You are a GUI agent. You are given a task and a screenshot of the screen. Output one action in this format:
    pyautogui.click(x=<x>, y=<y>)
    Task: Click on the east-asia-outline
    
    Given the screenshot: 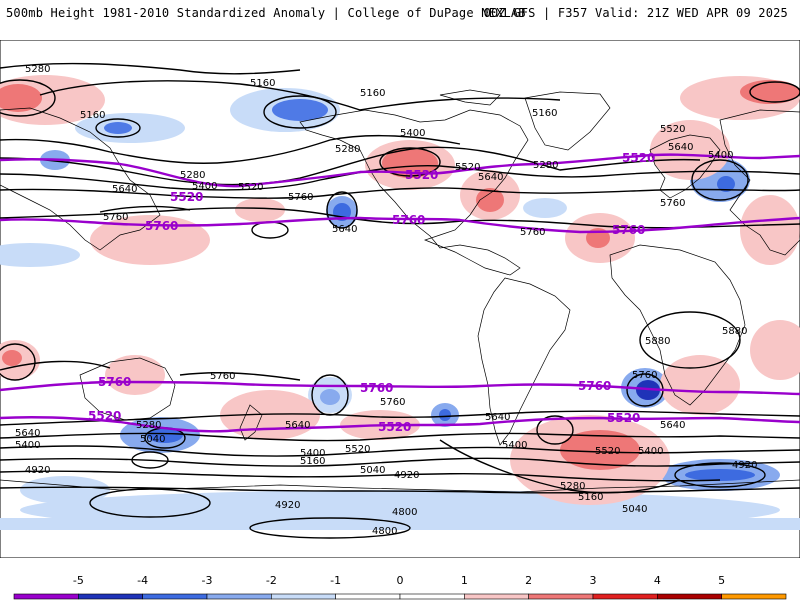 What is the action you would take?
    pyautogui.click(x=80, y=179)
    